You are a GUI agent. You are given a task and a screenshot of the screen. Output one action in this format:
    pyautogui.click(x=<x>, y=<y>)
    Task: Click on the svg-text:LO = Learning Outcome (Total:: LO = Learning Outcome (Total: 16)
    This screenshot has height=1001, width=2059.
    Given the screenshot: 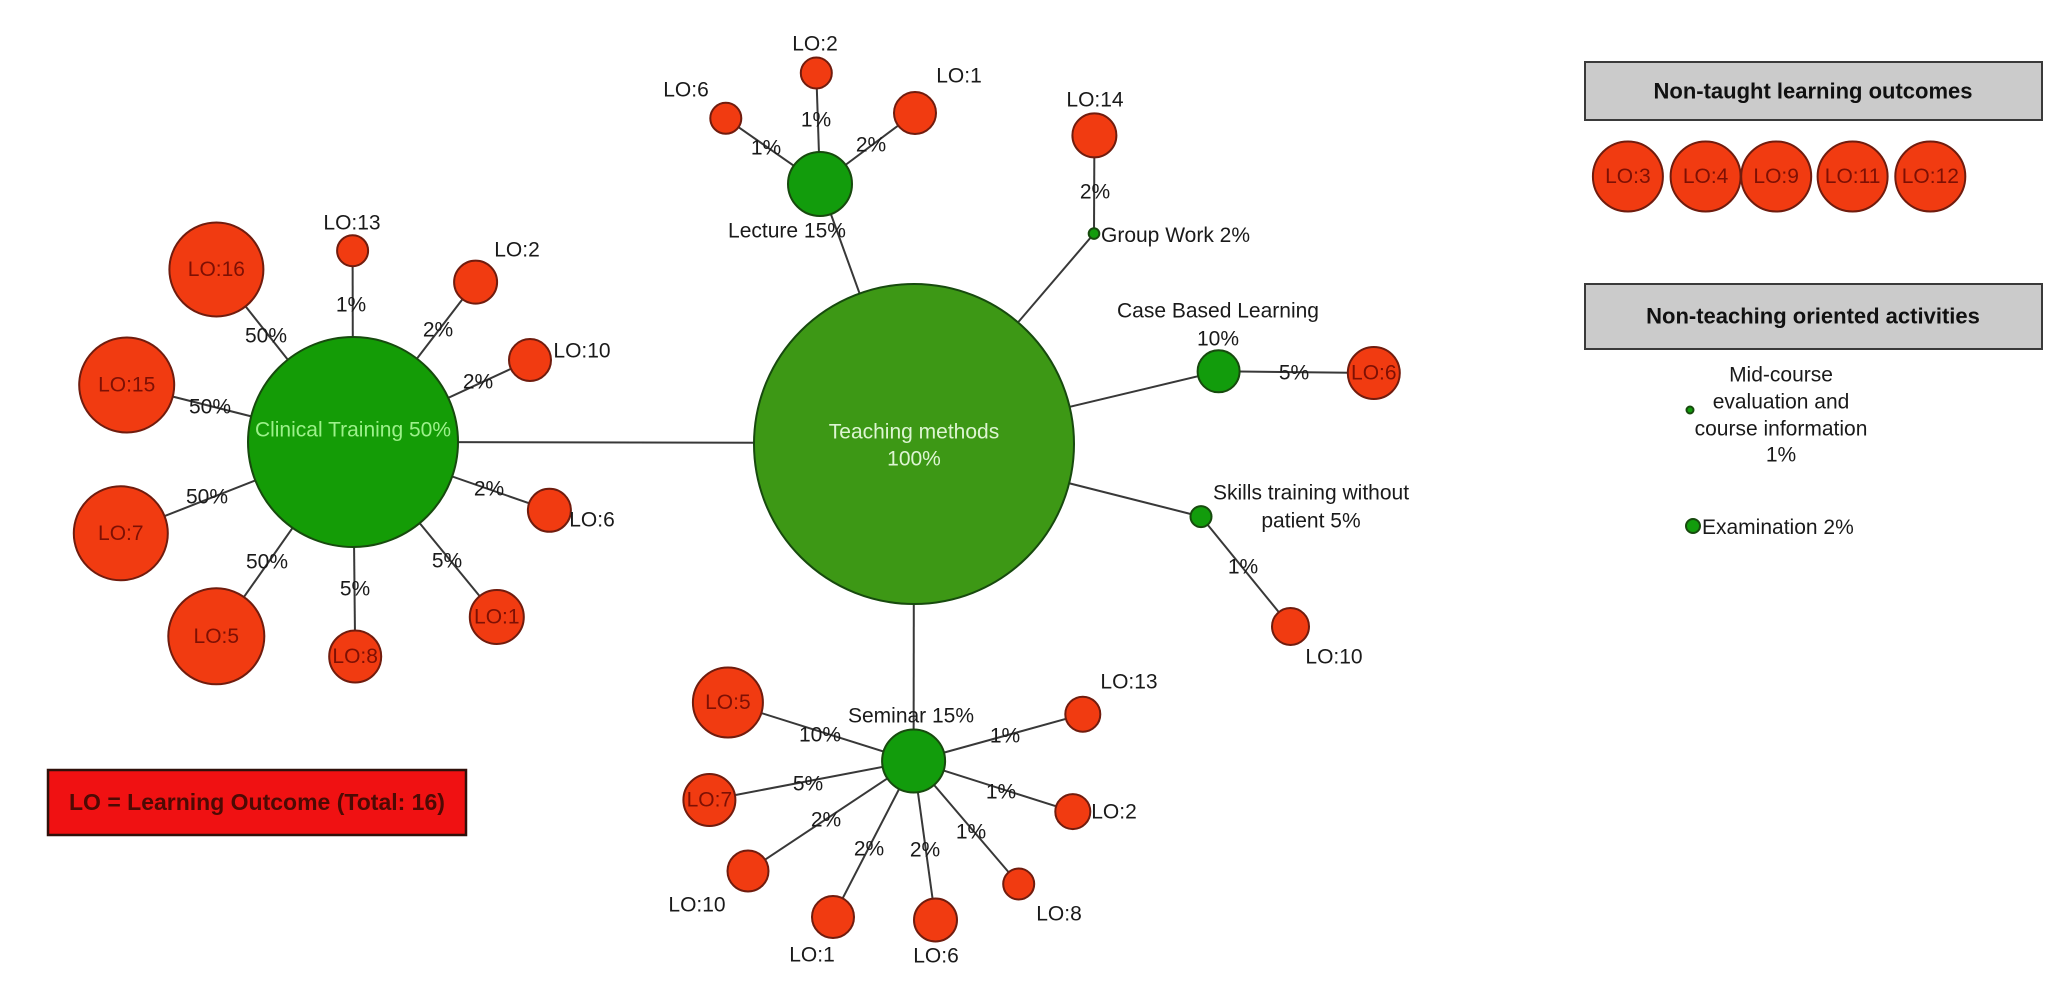 What is the action you would take?
    pyautogui.click(x=257, y=802)
    